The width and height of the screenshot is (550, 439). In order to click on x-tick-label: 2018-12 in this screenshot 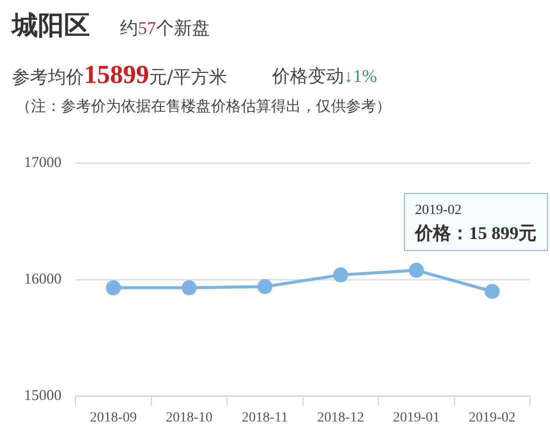, I will do `click(340, 418)`.